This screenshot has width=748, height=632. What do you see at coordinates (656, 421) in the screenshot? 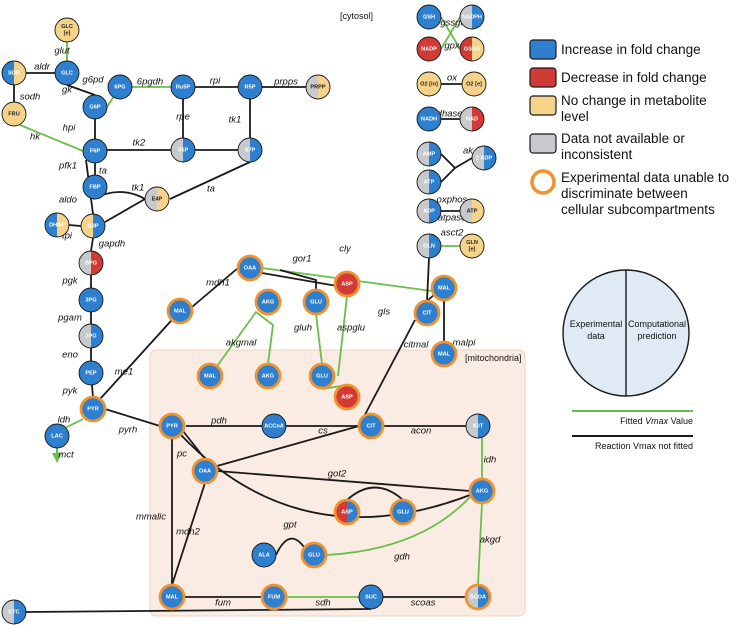
I see `legend-fitted-text: Fitted Vmax Value` at bounding box center [656, 421].